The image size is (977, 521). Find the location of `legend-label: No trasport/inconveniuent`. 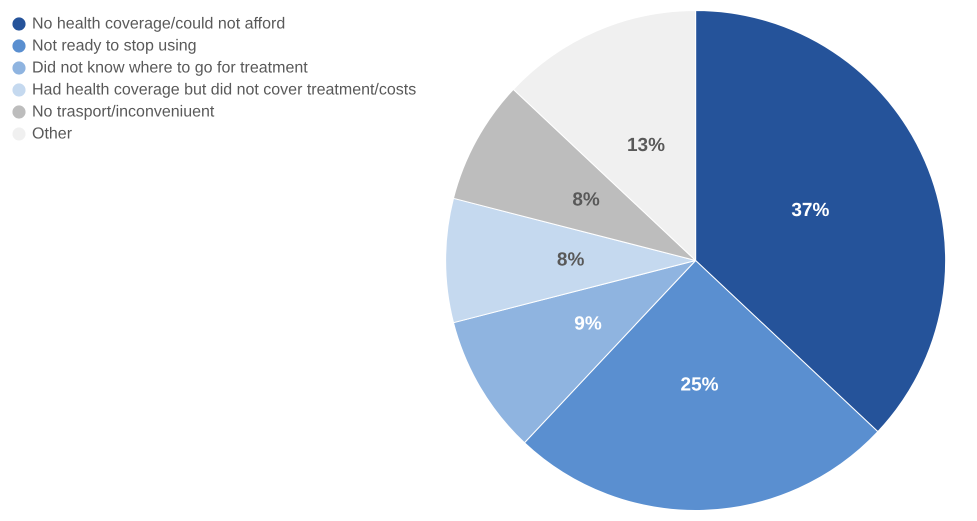

legend-label: No trasport/inconveniuent is located at coordinates (123, 111).